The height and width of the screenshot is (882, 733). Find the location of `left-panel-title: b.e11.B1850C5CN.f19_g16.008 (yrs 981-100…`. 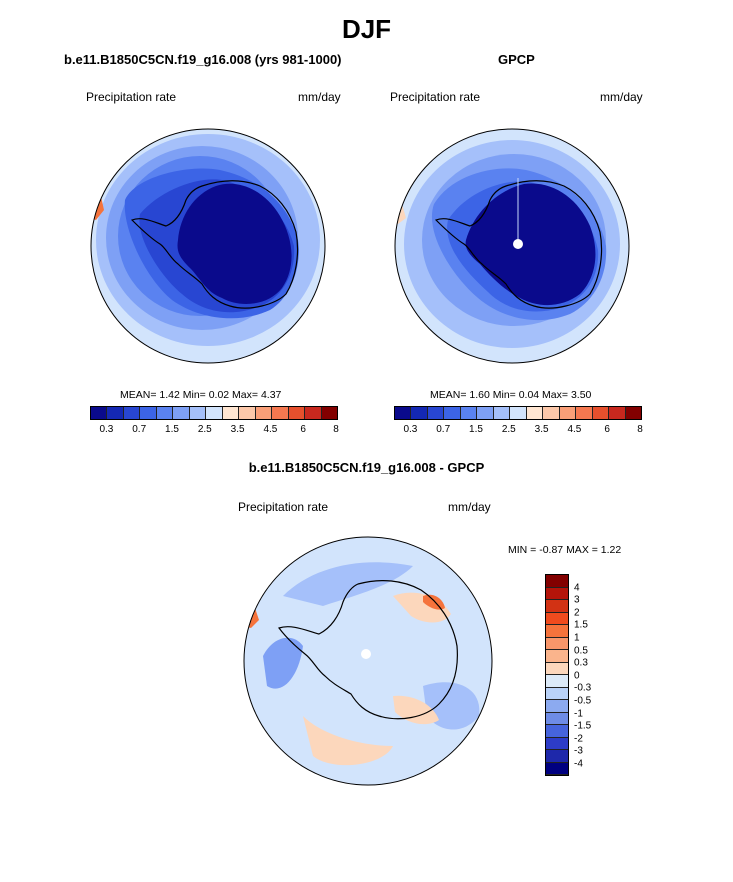

left-panel-title: b.e11.B1850C5CN.f19_g16.008 (yrs 981-100… is located at coordinates (203, 59).